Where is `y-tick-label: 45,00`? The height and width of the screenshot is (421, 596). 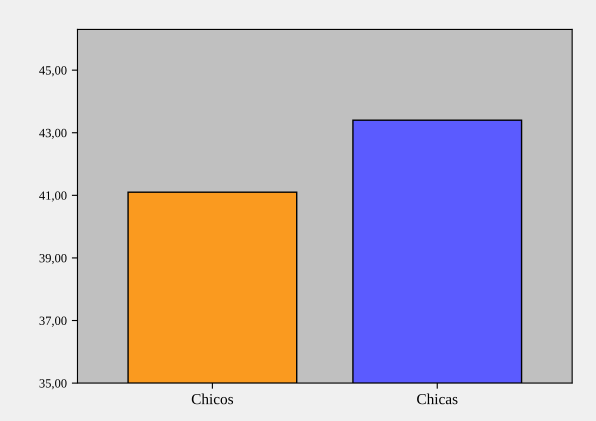
y-tick-label: 45,00 is located at coordinates (53, 71).